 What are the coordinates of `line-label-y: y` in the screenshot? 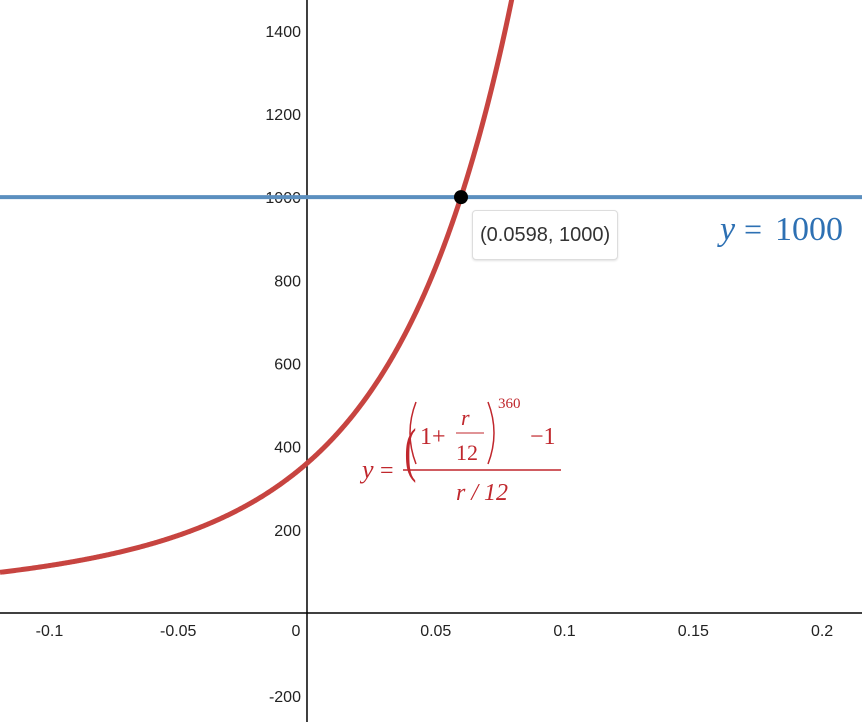 It's located at (726, 229).